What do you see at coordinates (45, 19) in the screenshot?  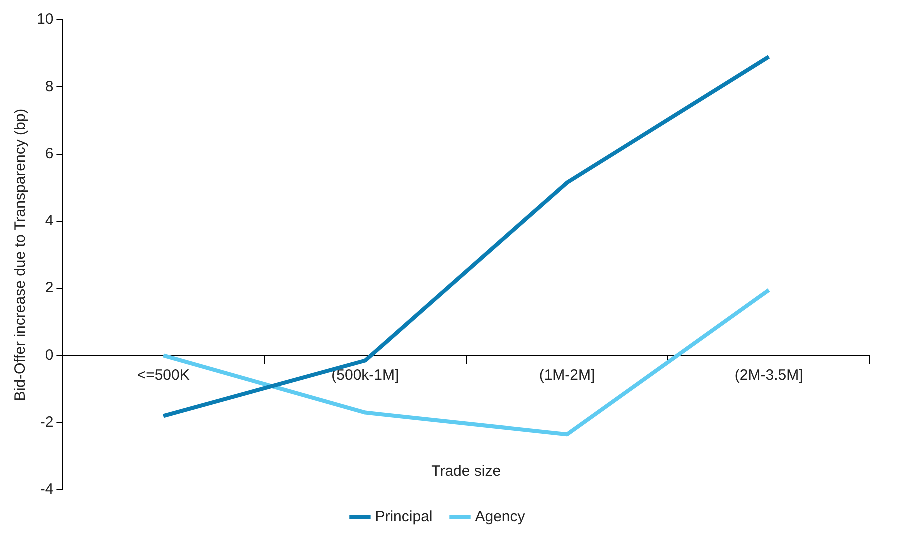 I see `y-tick-label: 10` at bounding box center [45, 19].